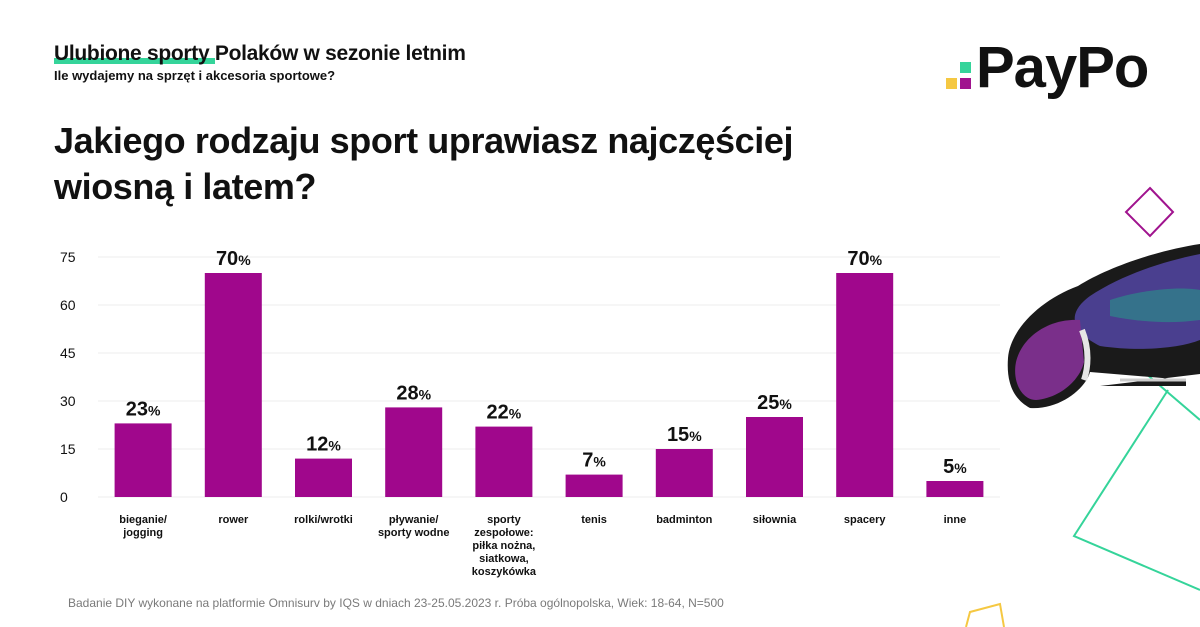 The width and height of the screenshot is (1200, 627). I want to click on x-category-label: tenis, so click(594, 520).